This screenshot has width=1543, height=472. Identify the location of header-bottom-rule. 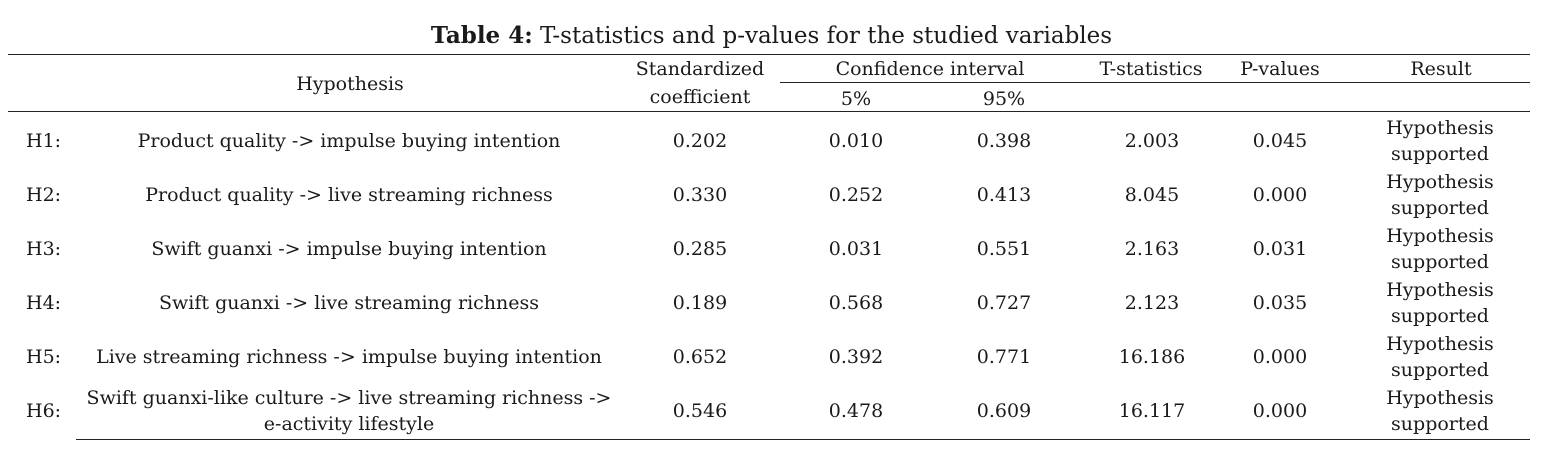
(769, 111).